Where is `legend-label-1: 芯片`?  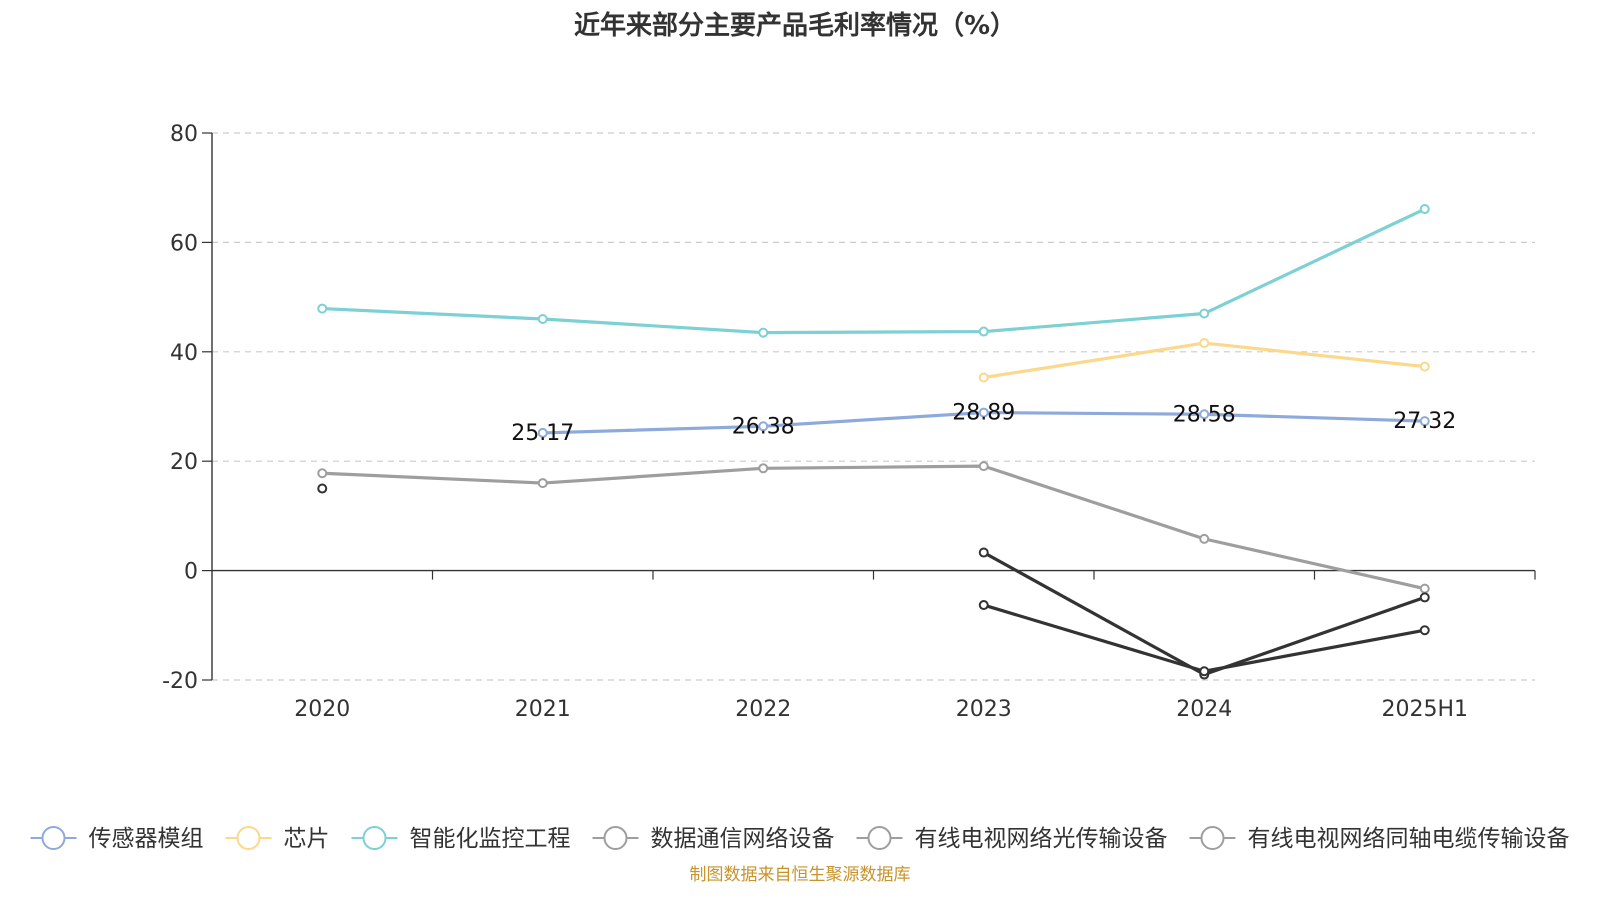
legend-label-1: 芯片 is located at coordinates (307, 839).